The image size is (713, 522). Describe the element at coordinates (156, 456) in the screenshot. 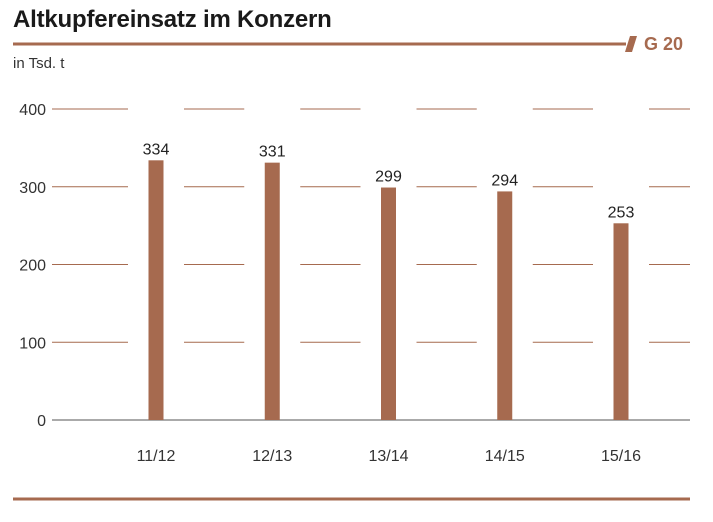

I see `x-tick-label: 11/12` at that location.